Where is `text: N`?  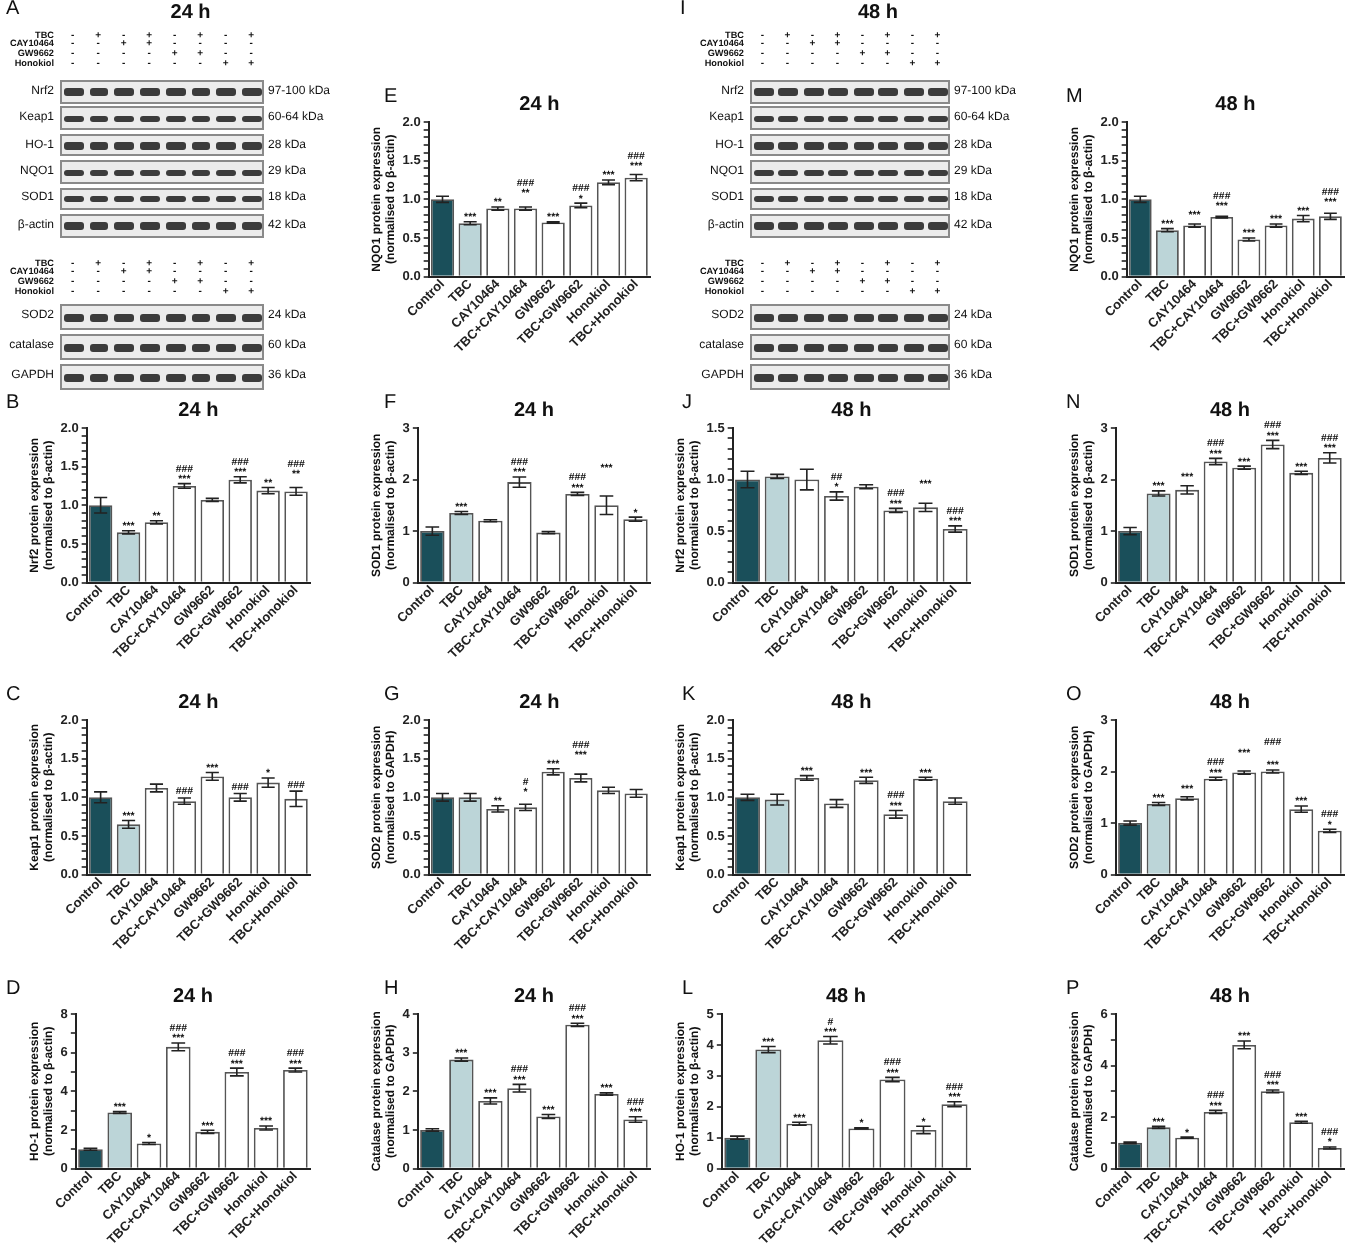
text: N is located at coordinates (1073, 403).